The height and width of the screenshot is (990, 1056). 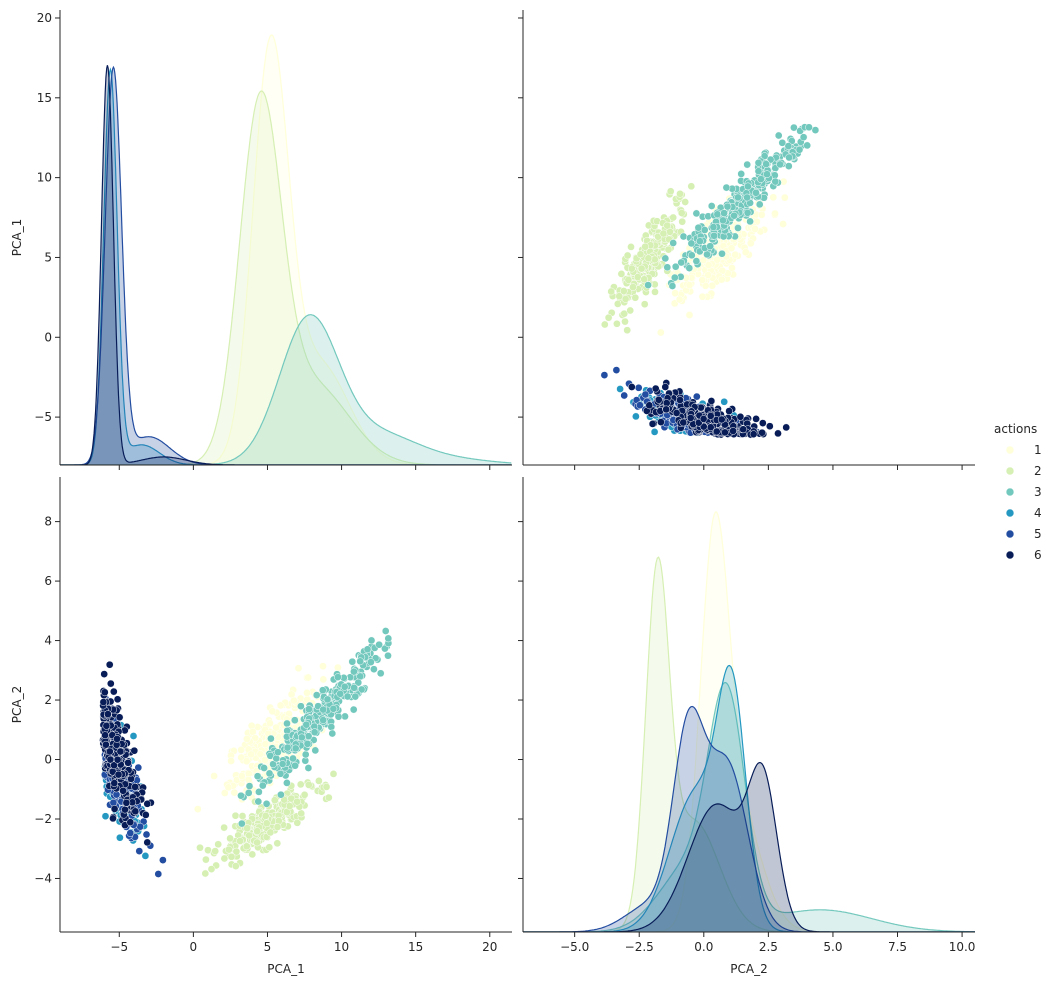 I want to click on x-axis-label-pca1: PCA_1, so click(x=285, y=969).